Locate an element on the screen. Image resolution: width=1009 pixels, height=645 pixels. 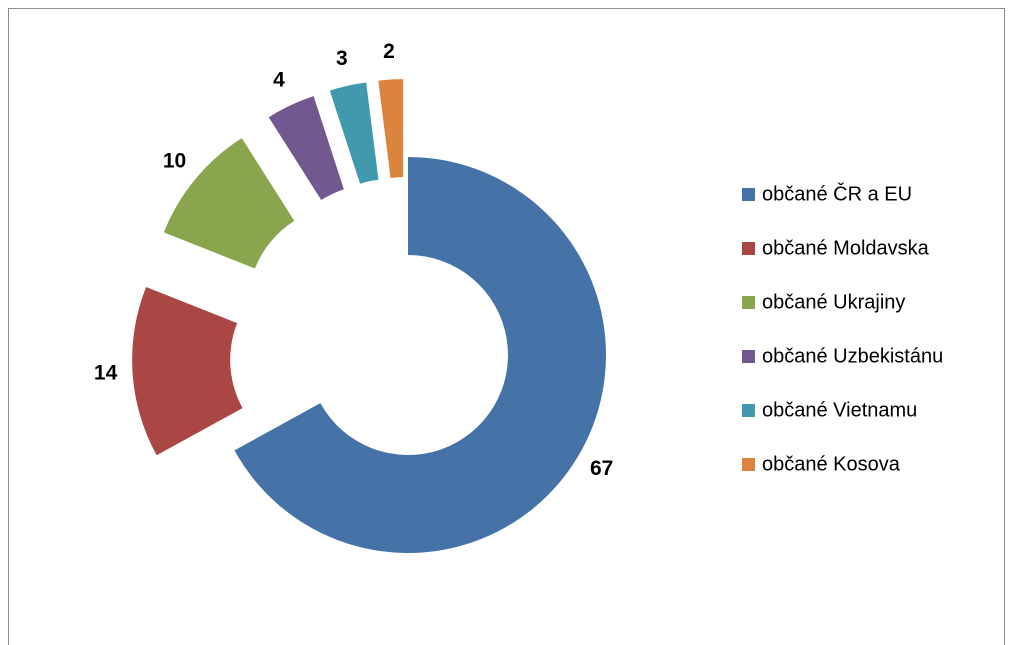
data-label: 3 is located at coordinates (342, 58).